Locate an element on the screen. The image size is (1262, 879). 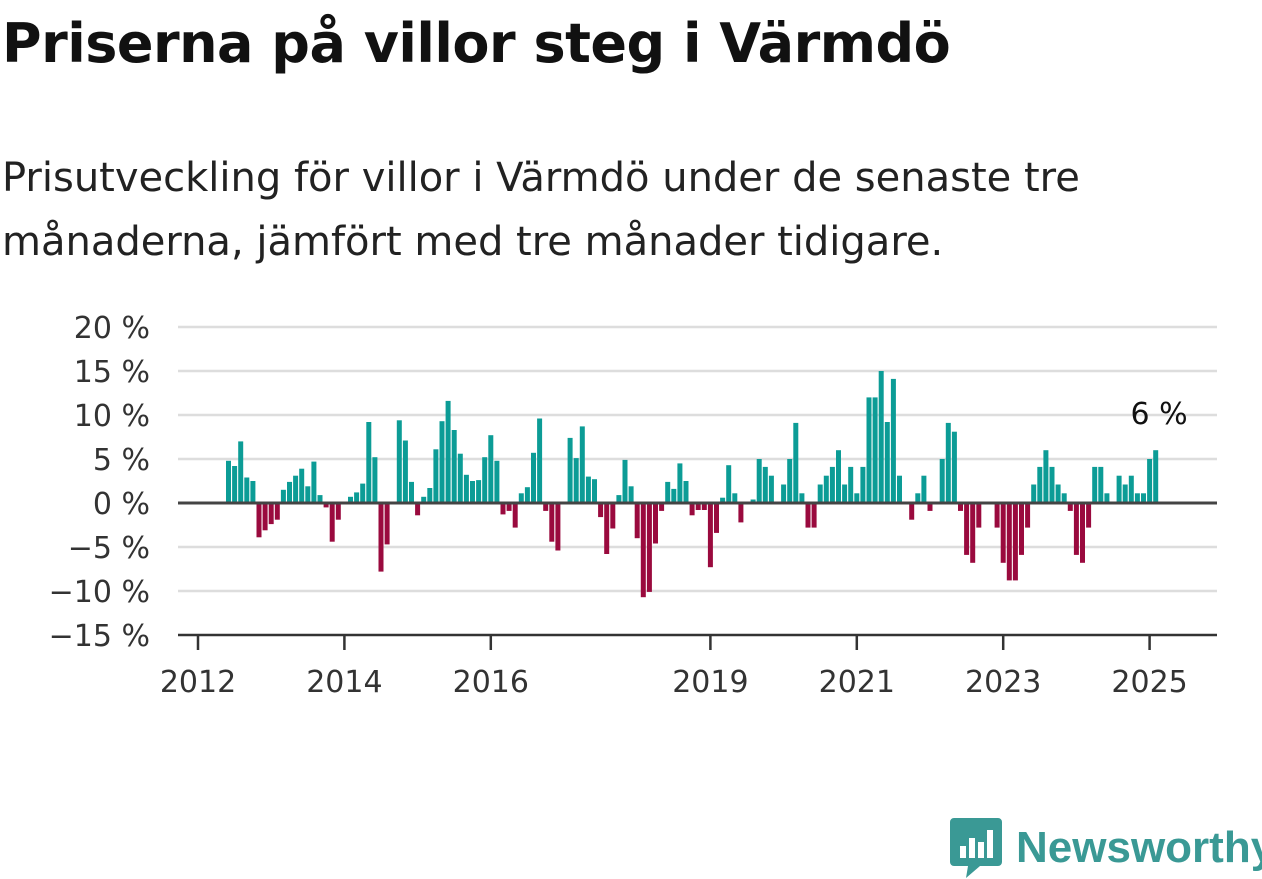
brand-logo: Newsworthy is located at coordinates (1106, 848).